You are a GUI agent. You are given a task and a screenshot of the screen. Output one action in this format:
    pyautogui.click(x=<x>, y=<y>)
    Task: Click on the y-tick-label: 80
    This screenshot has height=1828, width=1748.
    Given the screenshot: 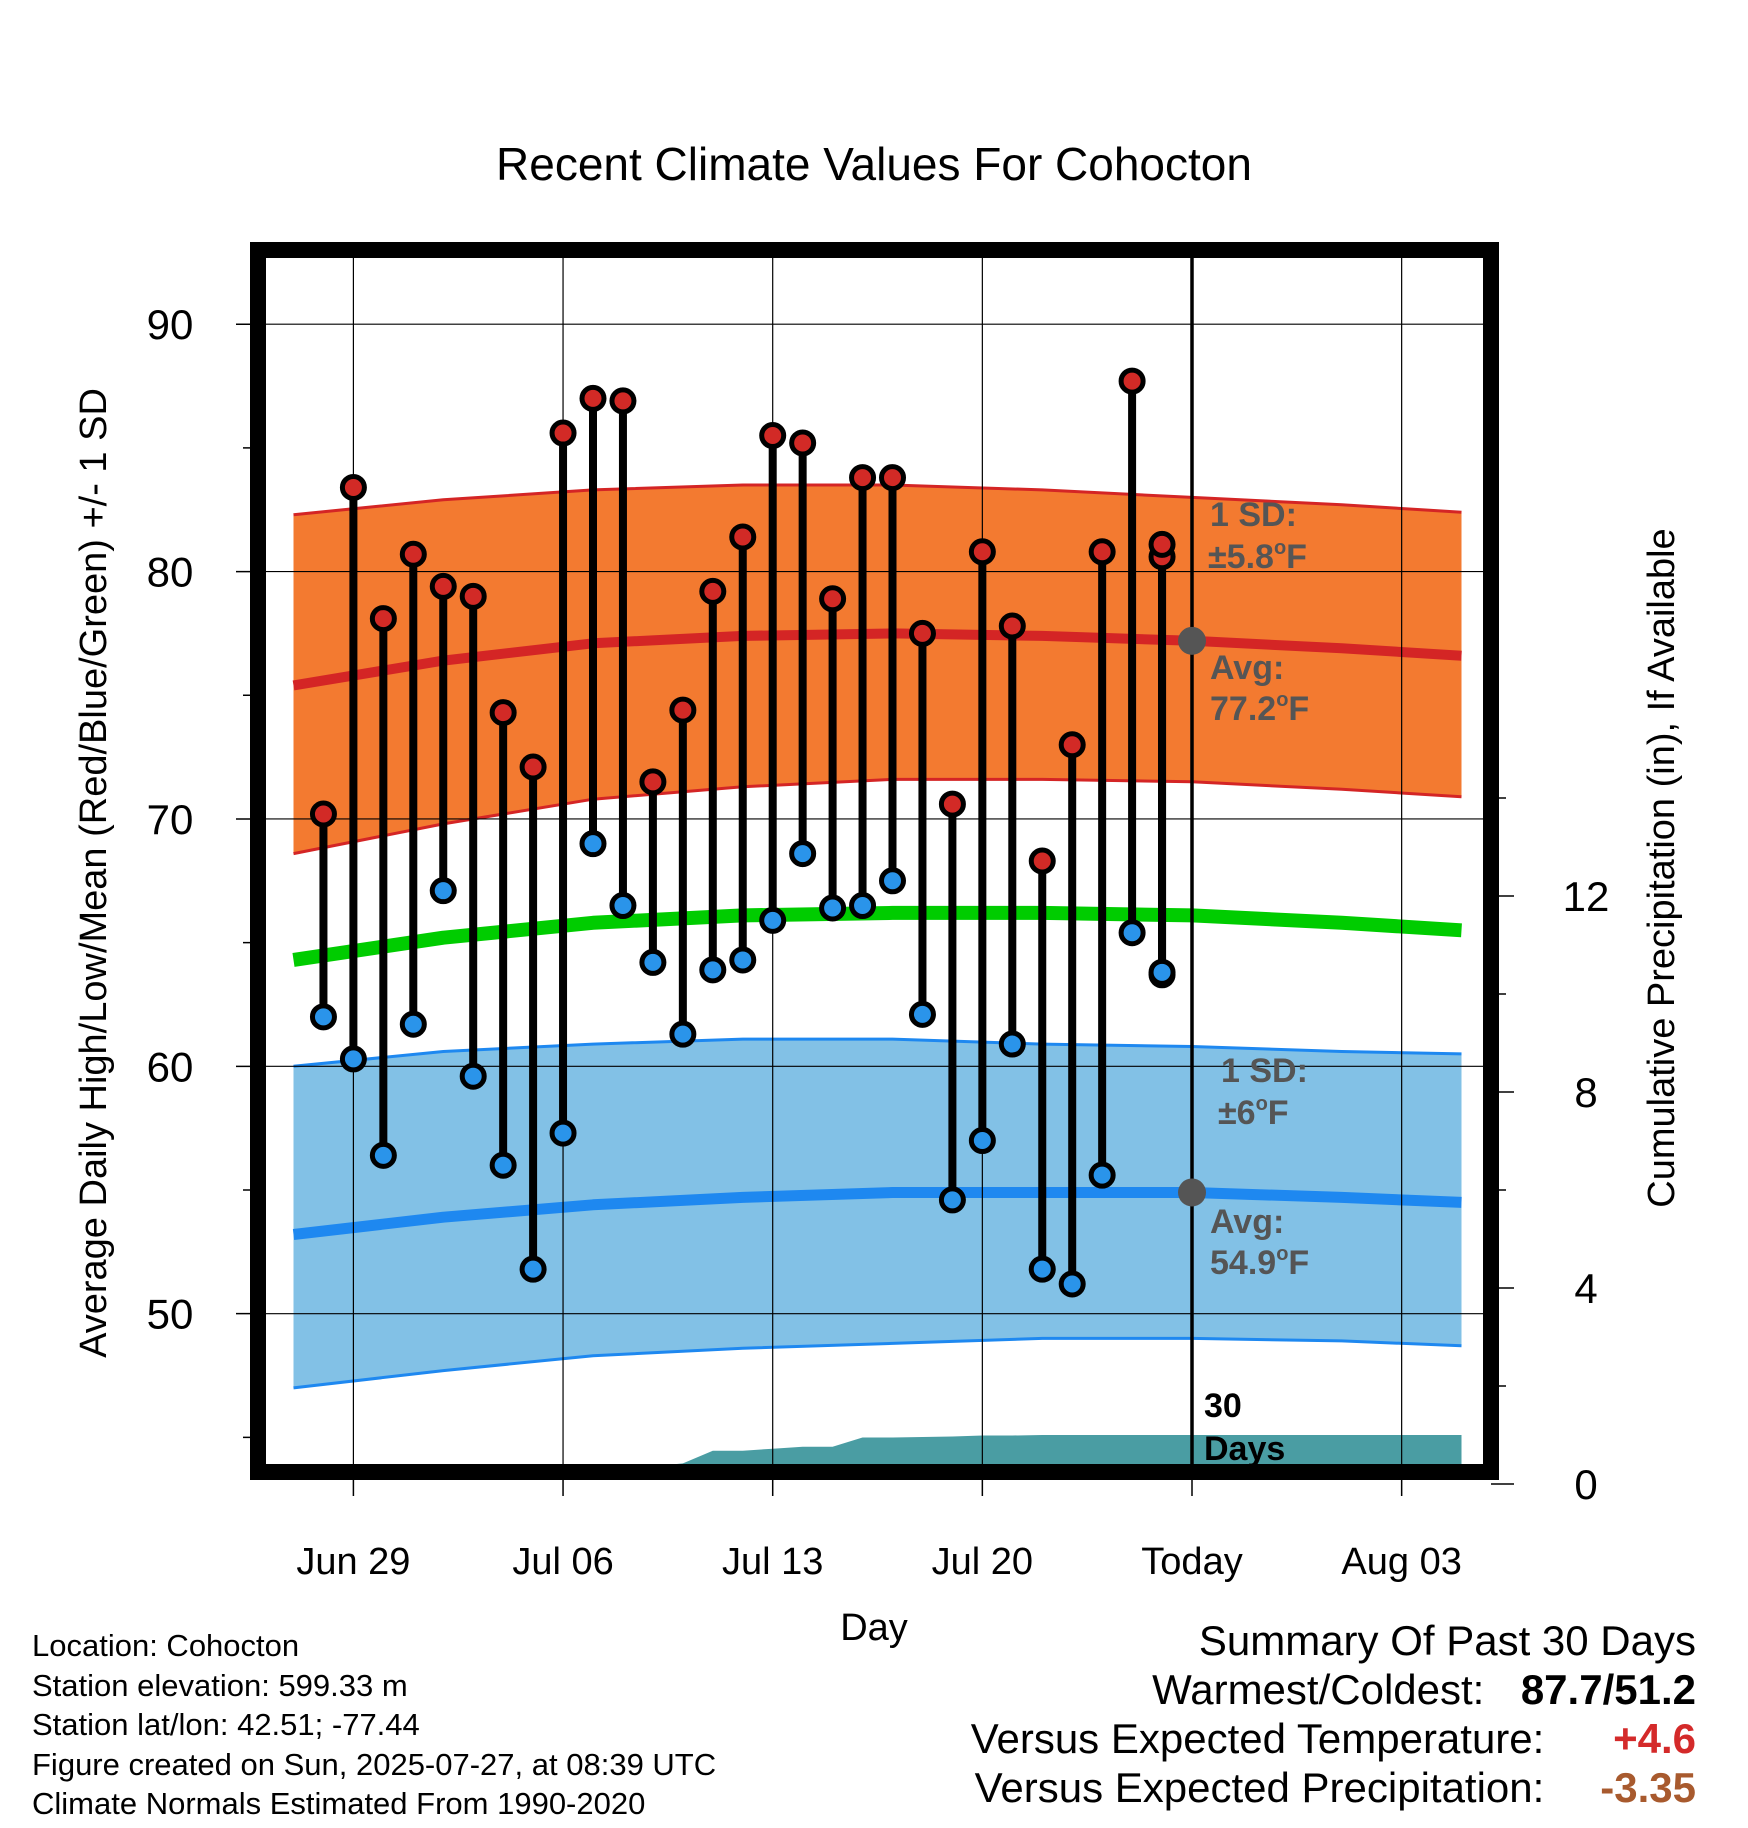 What is the action you would take?
    pyautogui.click(x=170, y=572)
    